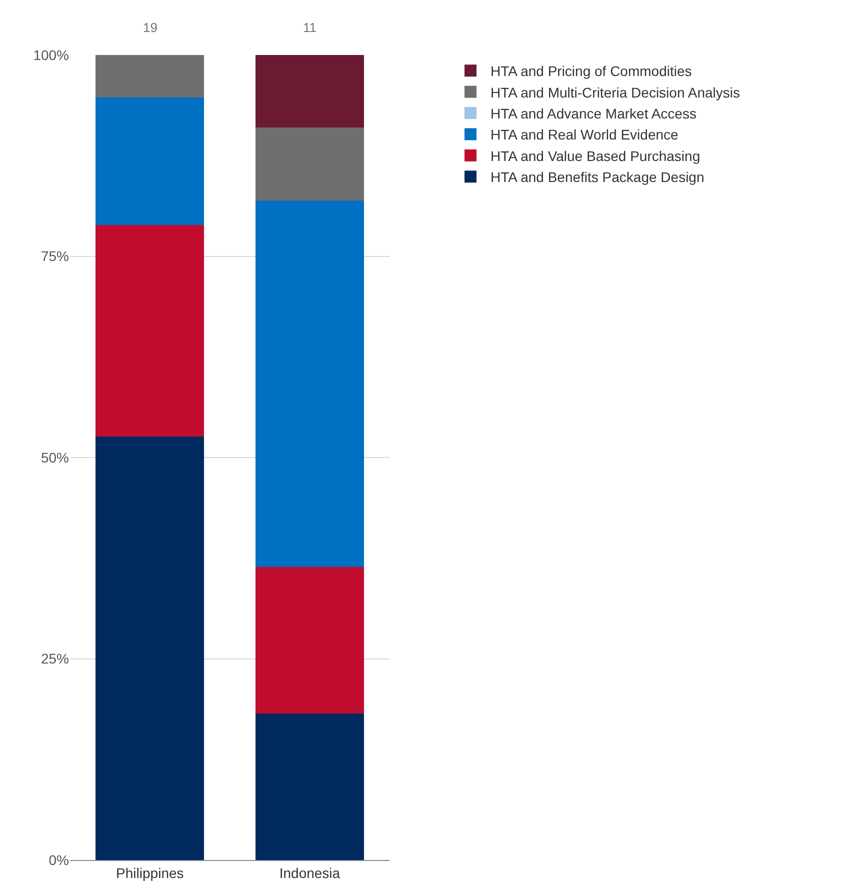 The width and height of the screenshot is (841, 895). What do you see at coordinates (595, 156) in the screenshot?
I see `legend-label: HTA and Value Based Purchasing` at bounding box center [595, 156].